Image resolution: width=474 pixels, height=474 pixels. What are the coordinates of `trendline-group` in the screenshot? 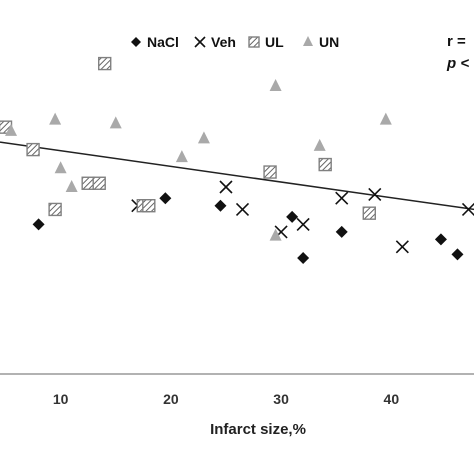 It's located at (237, 176).